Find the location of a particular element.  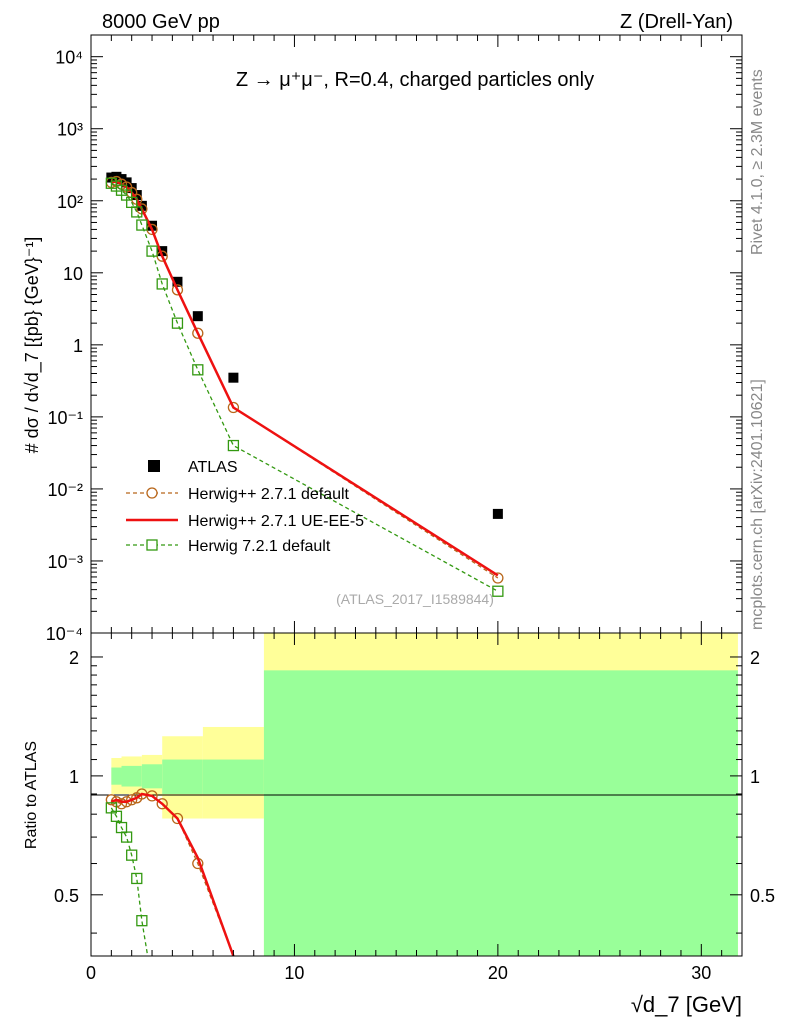

legend-label: Herwig++ 2.7.1 UE-EE-5 is located at coordinates (276, 521).